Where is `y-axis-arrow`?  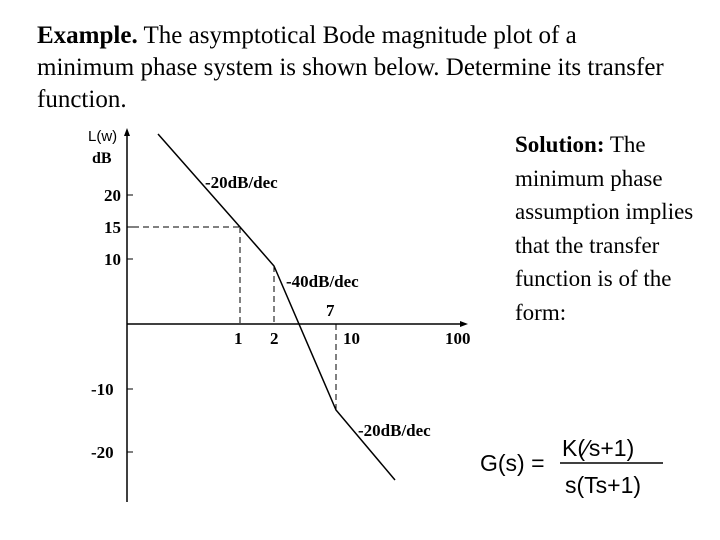
y-axis-arrow is located at coordinates (127, 132).